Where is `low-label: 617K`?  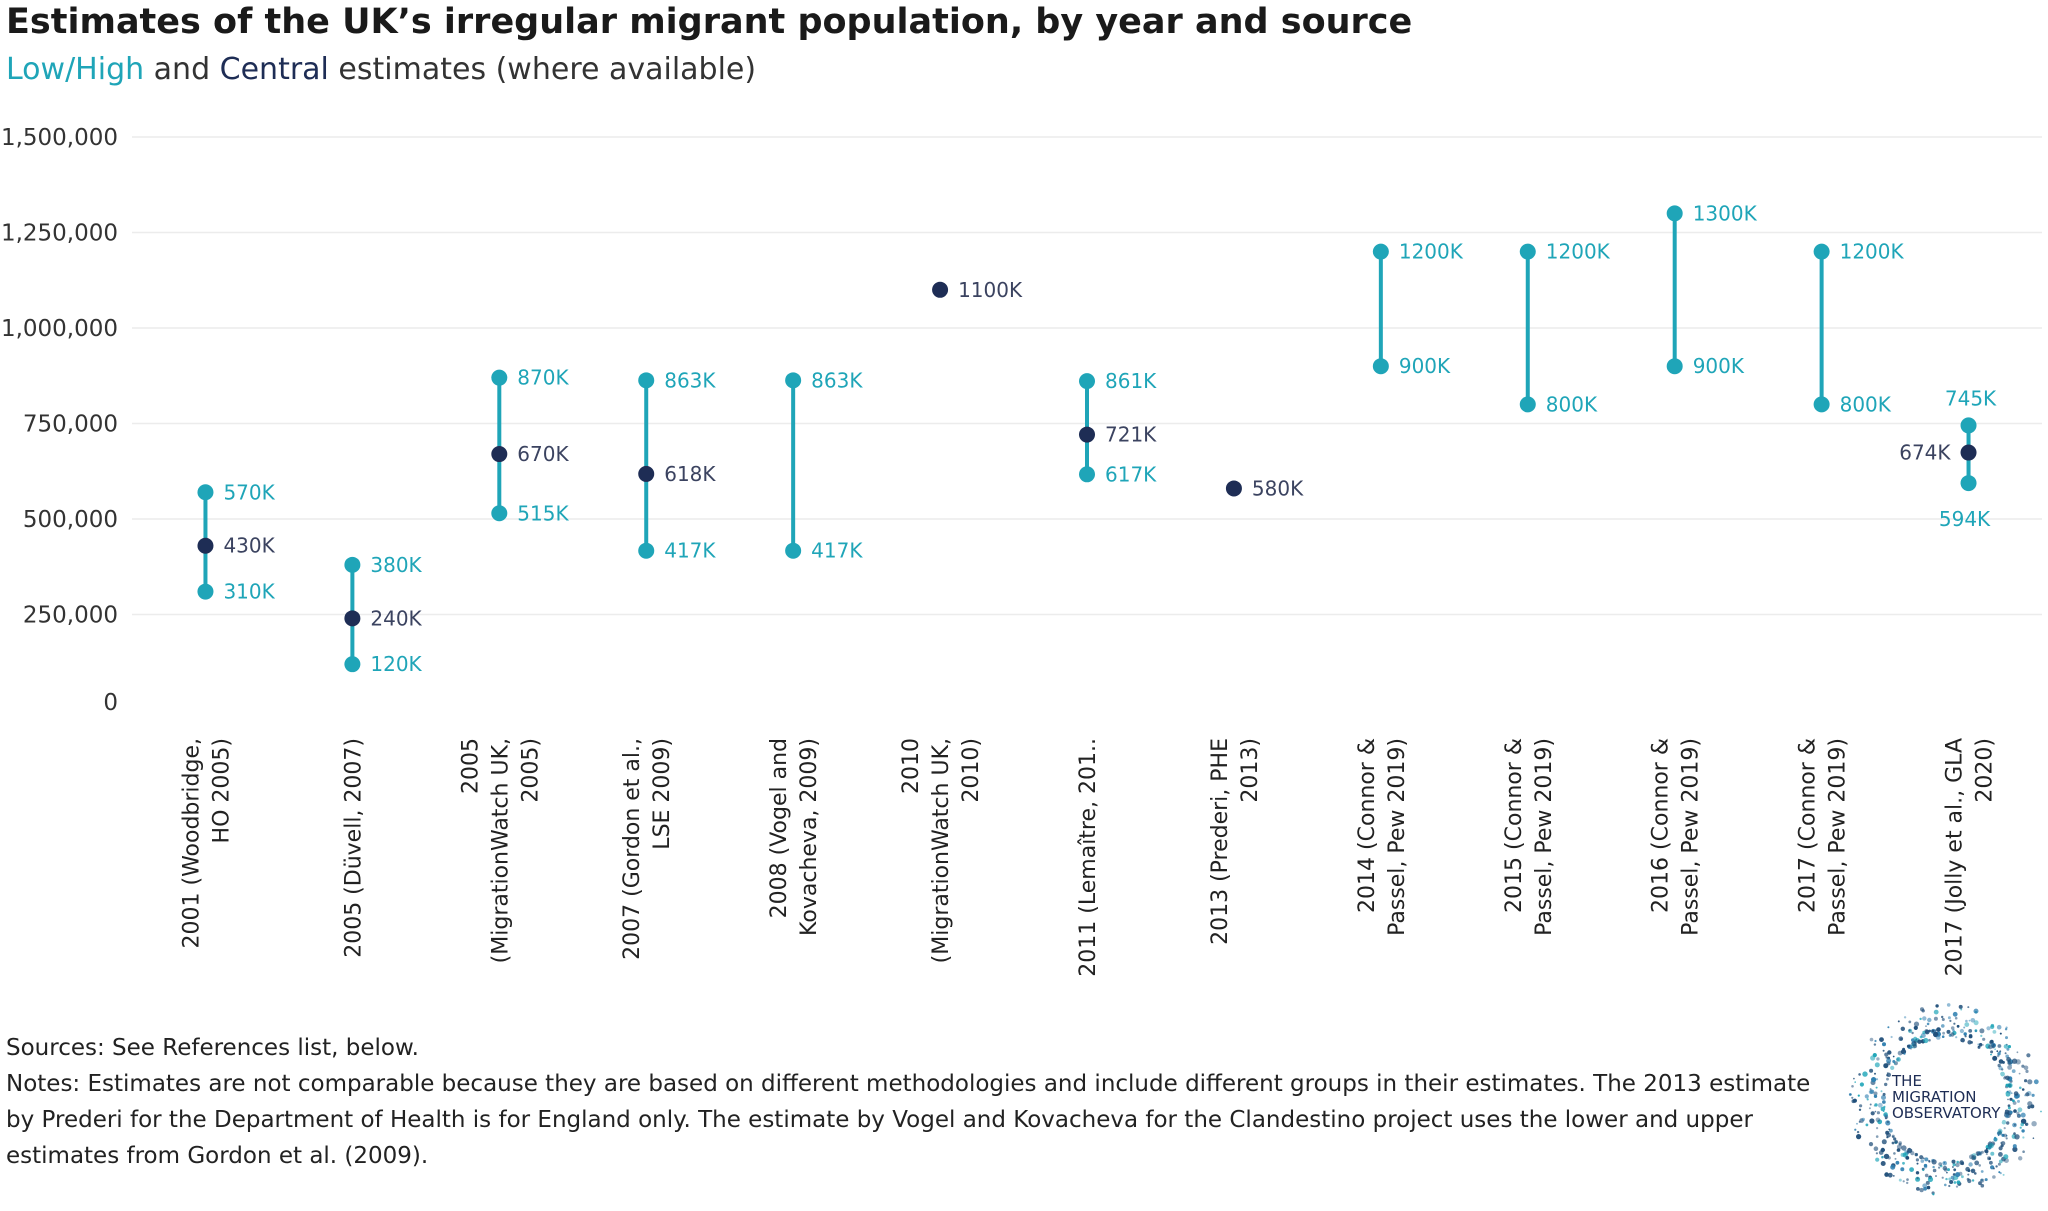 low-label: 617K is located at coordinates (1131, 474).